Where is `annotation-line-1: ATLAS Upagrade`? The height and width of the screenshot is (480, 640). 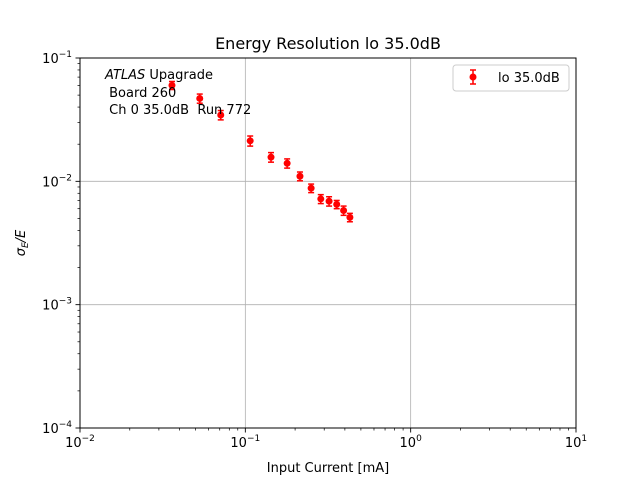 annotation-line-1: ATLAS Upagrade is located at coordinates (158, 75).